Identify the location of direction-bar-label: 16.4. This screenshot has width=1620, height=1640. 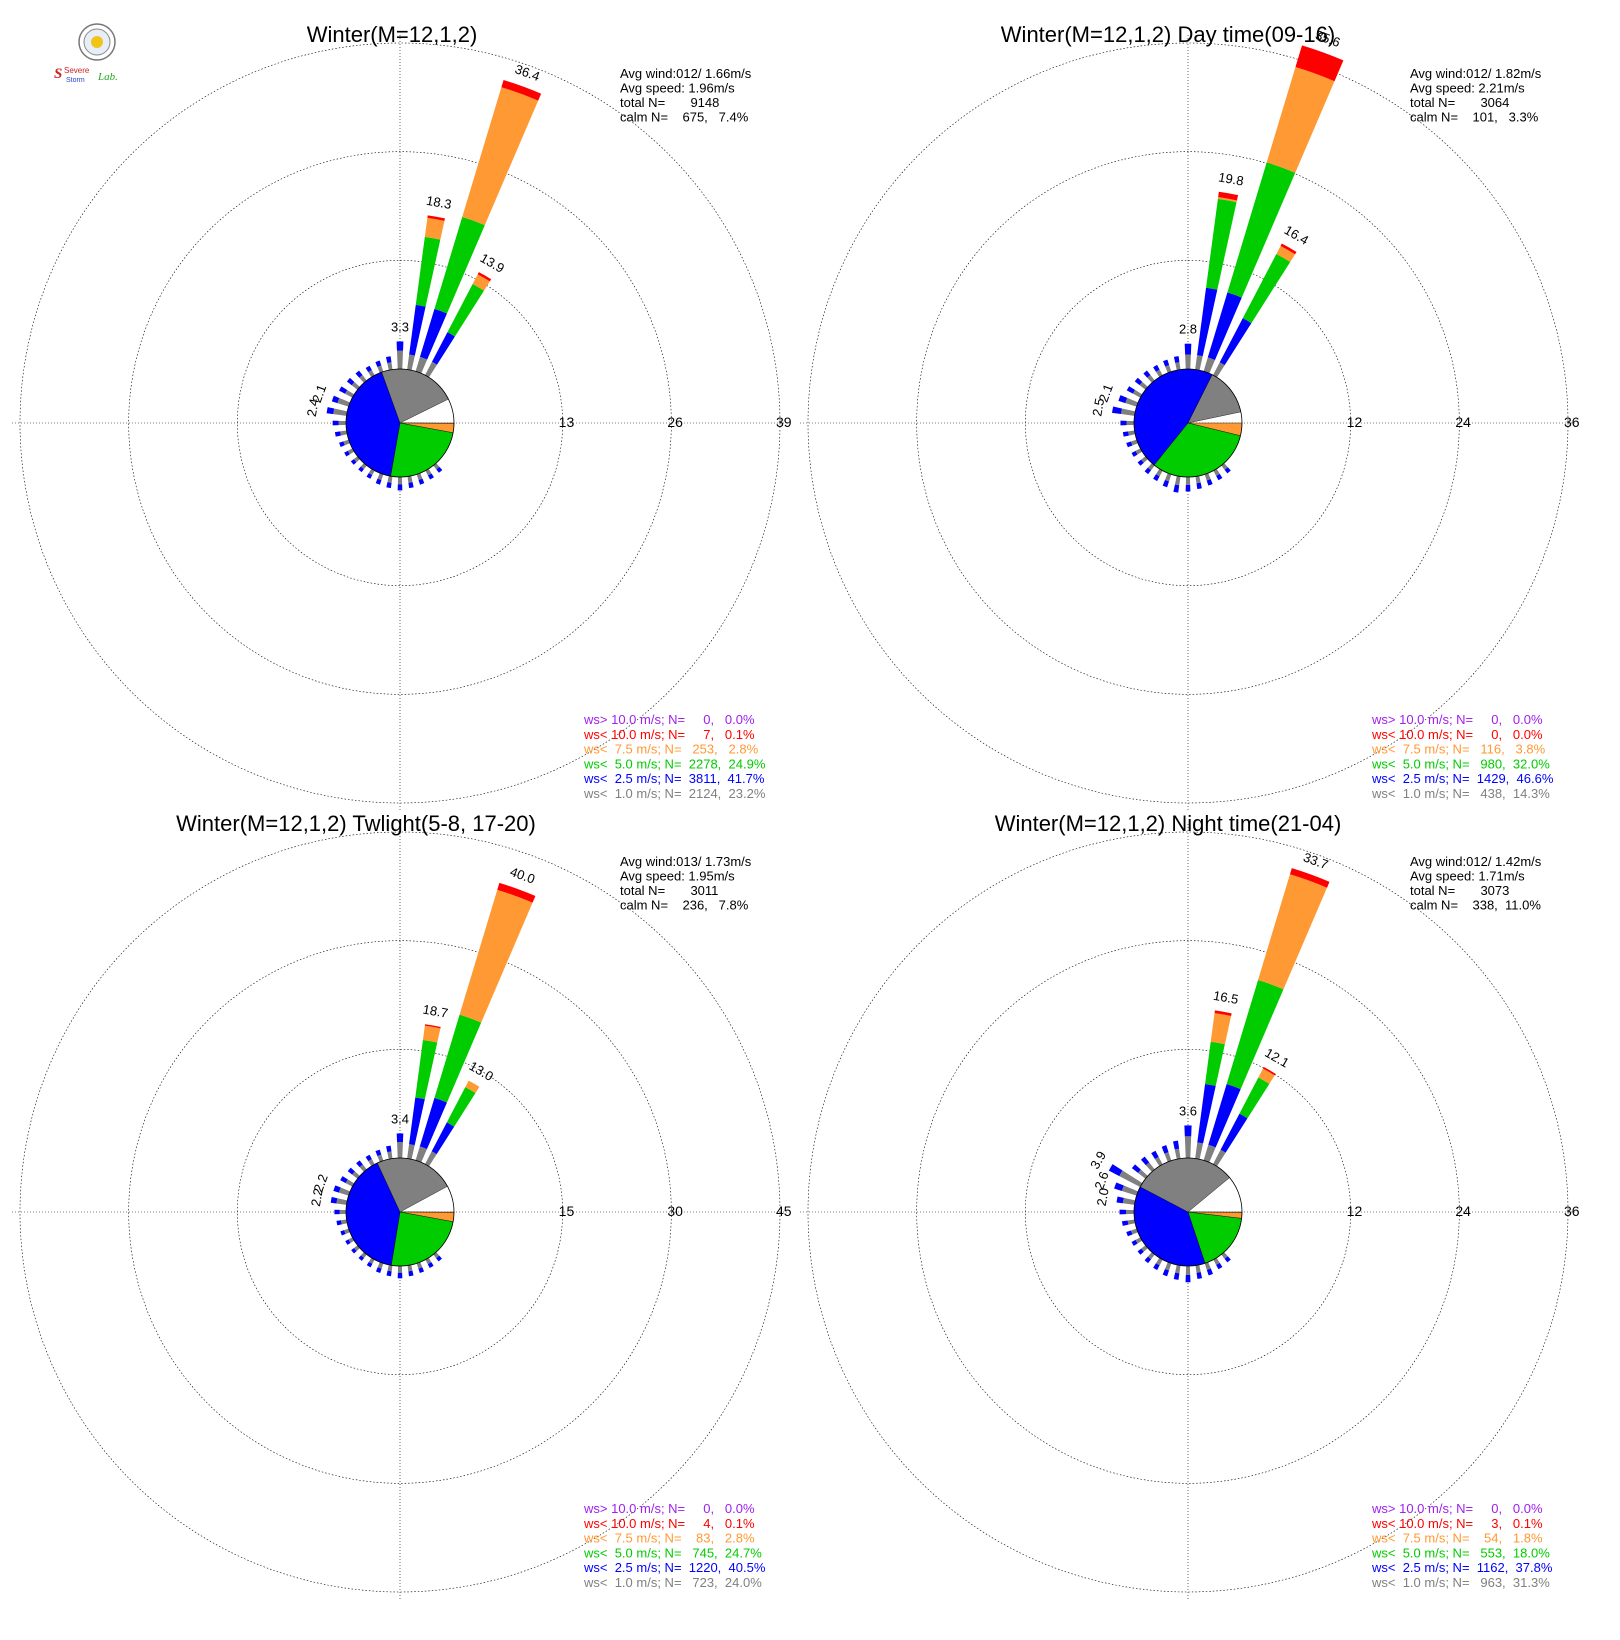
(1296, 235).